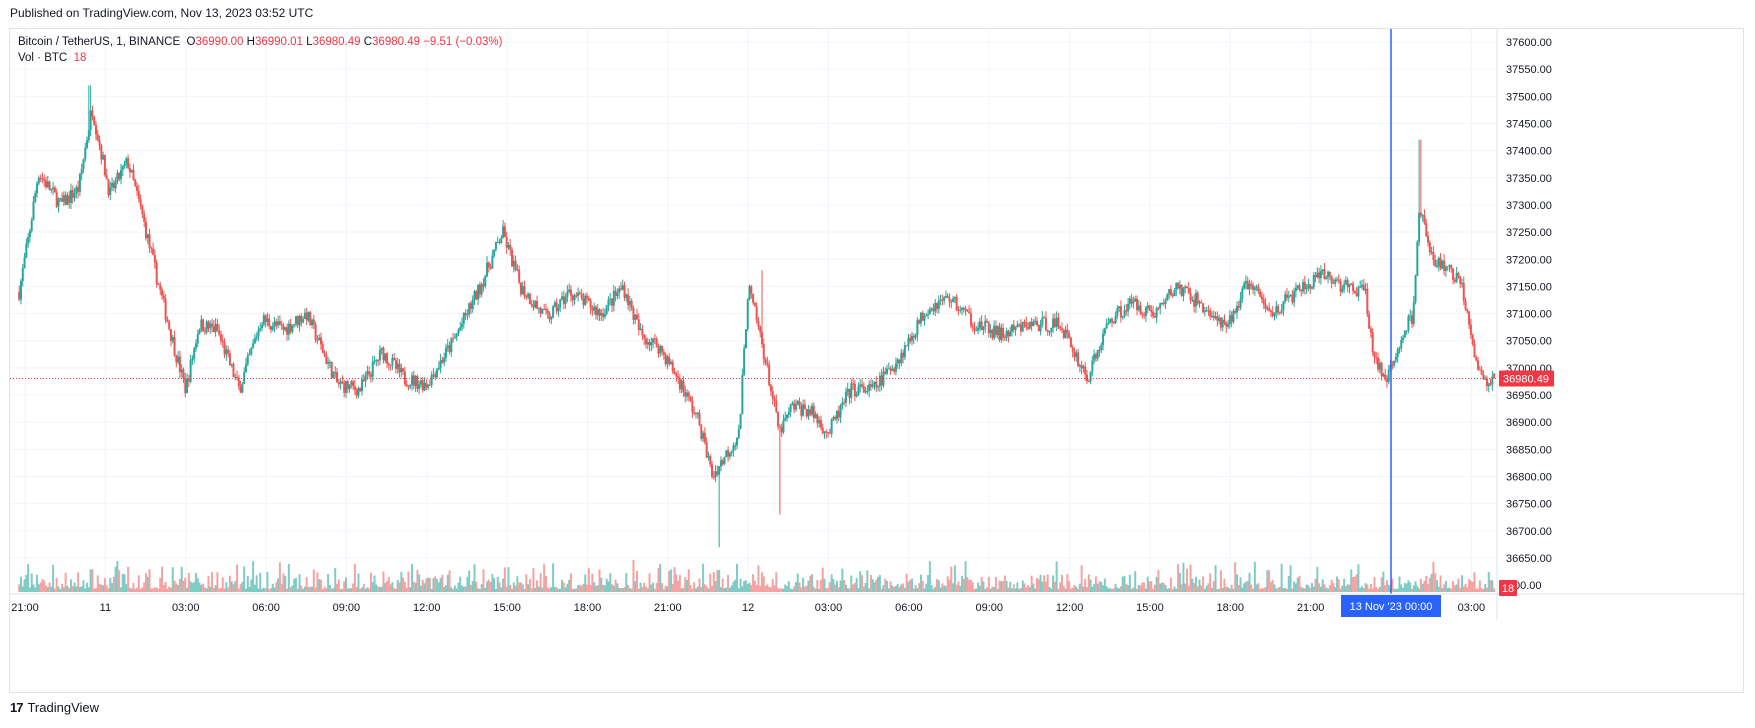 This screenshot has width=1755, height=728. Describe the element at coordinates (54, 707) in the screenshot. I see `footer-branding: 17 TradingView` at that location.